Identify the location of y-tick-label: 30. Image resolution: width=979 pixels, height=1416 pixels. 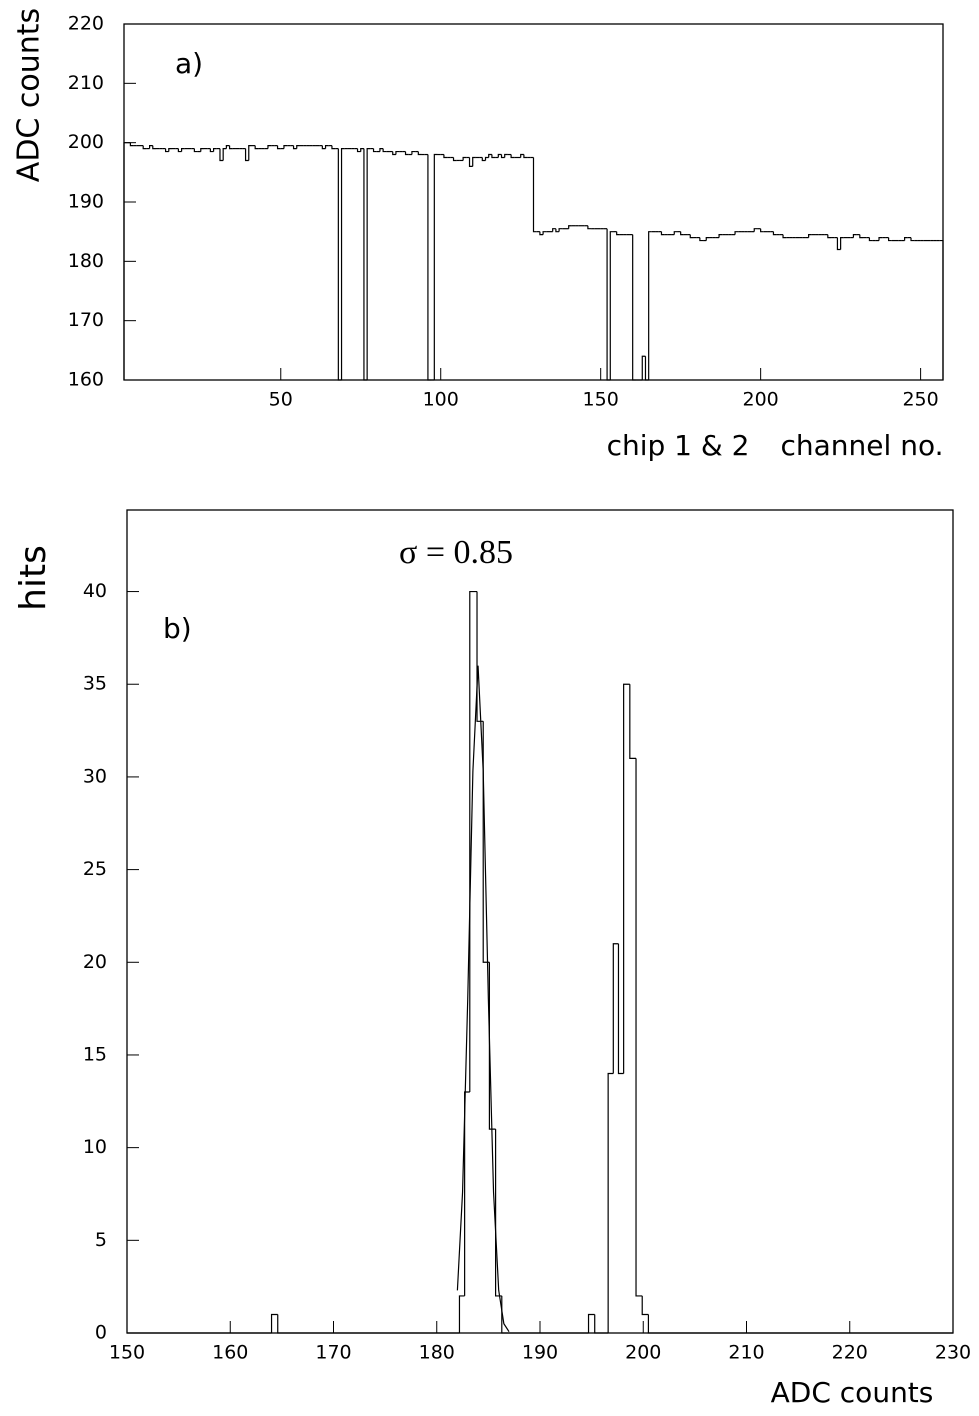
(95, 776).